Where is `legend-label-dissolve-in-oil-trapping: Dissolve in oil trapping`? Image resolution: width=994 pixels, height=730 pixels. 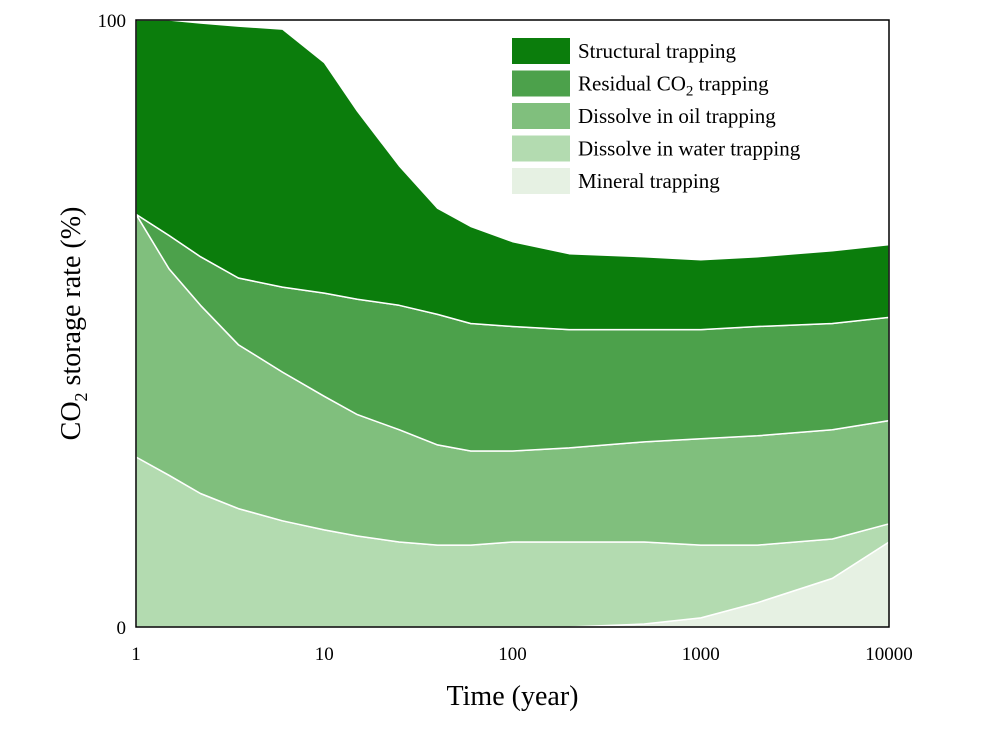 legend-label-dissolve-in-oil-trapping: Dissolve in oil trapping is located at coordinates (677, 116).